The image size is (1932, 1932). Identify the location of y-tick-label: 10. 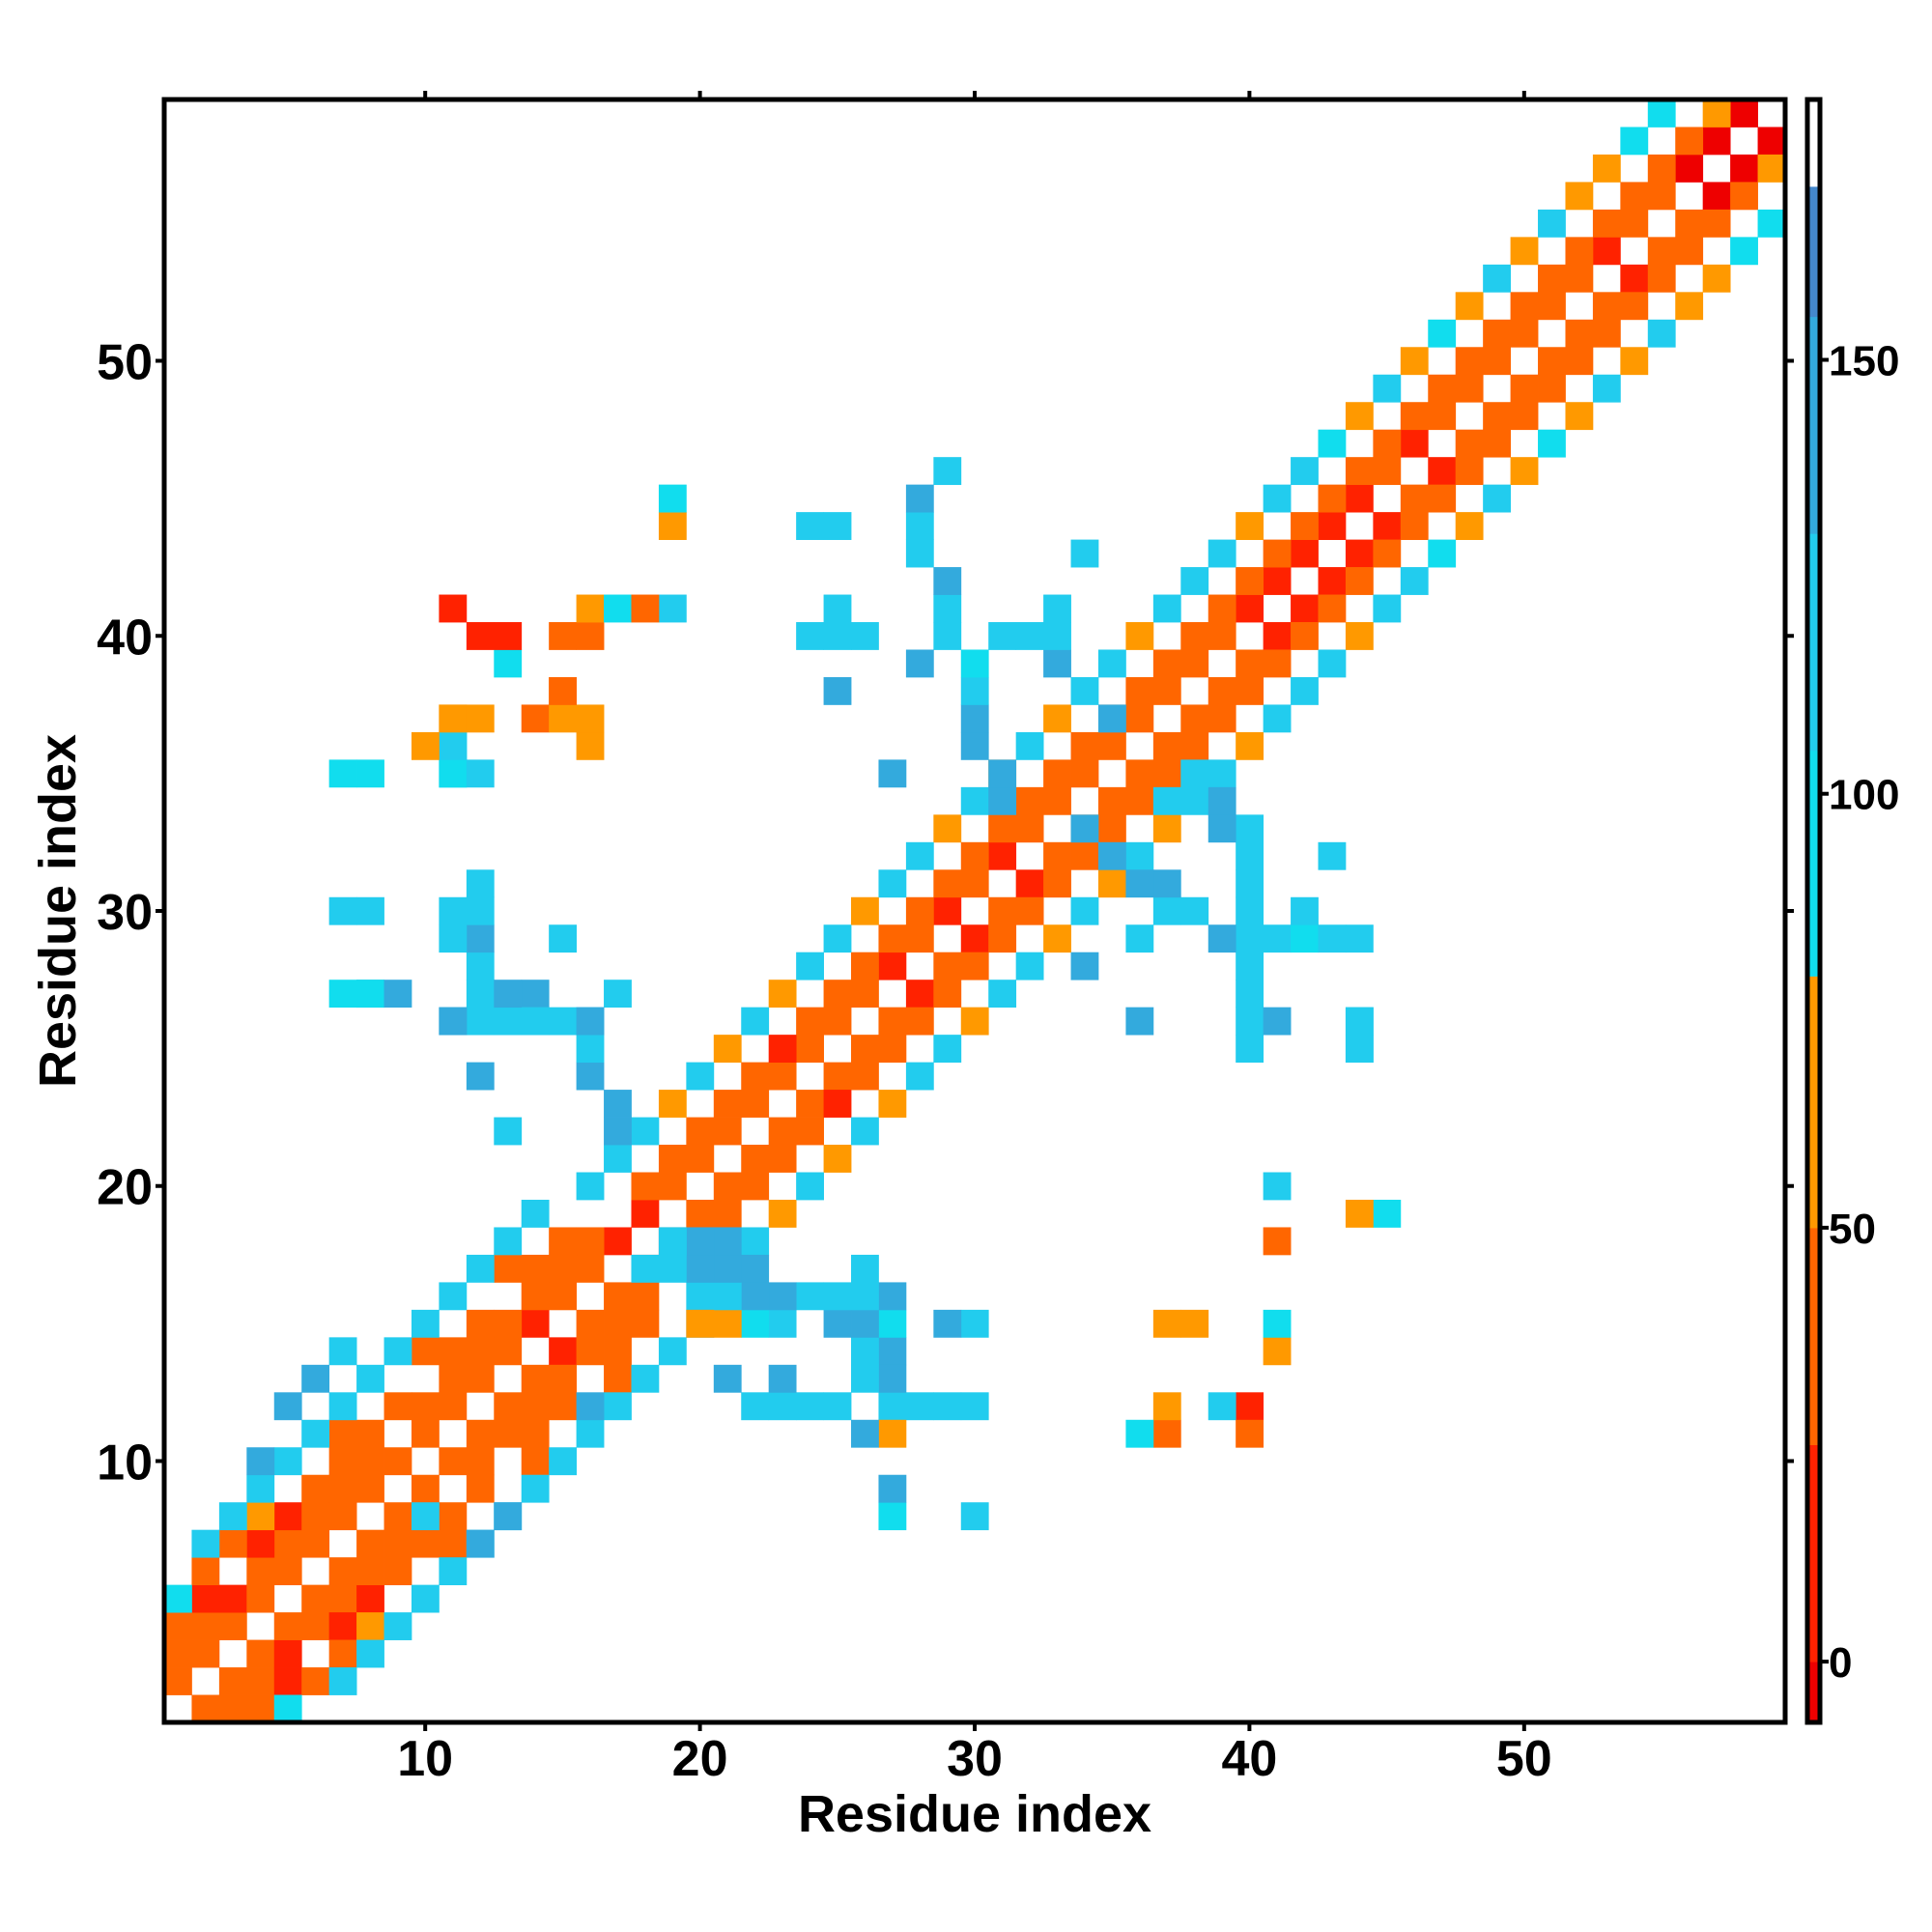
(125, 1463).